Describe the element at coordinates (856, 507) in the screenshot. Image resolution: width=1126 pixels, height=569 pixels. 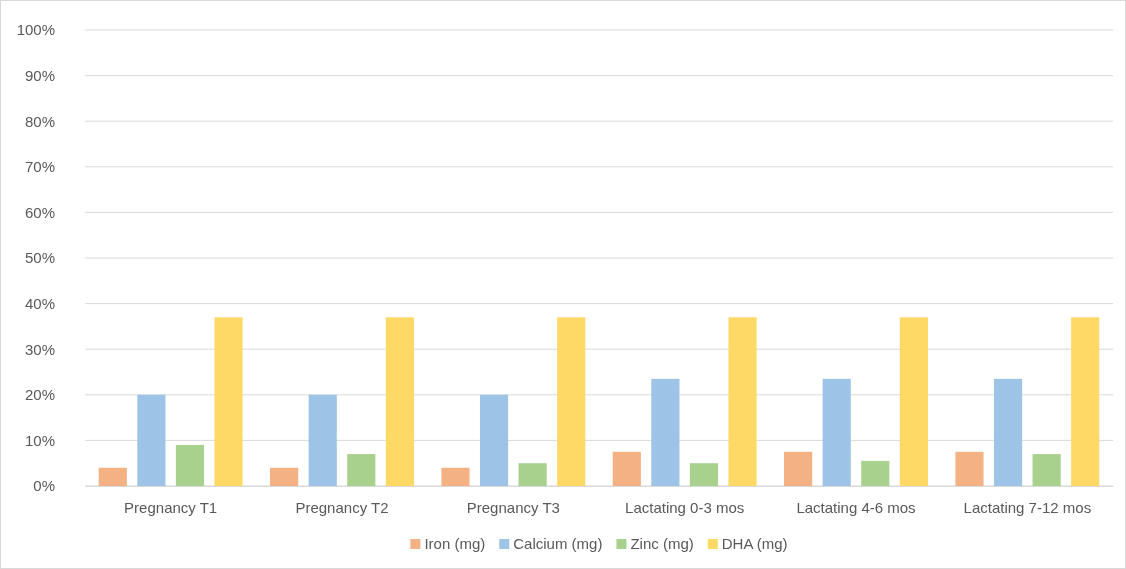
I see `x-tick-label: Lactating 4-6 mos` at that location.